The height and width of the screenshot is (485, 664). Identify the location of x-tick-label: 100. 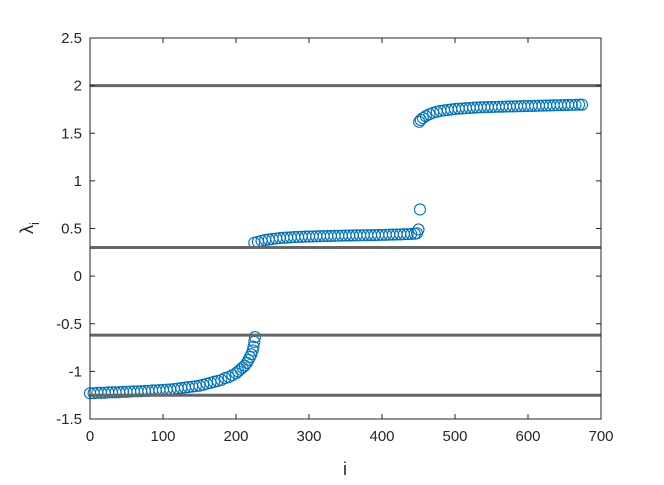
(162, 436).